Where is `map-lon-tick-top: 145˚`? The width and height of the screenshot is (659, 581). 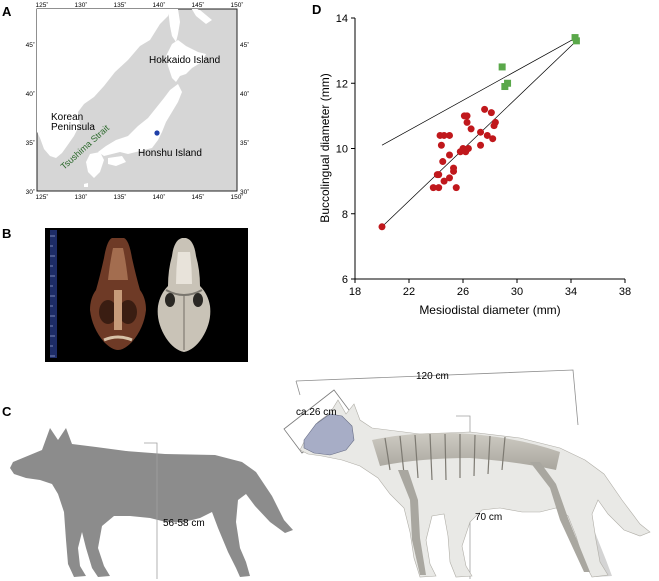 map-lon-tick-top: 145˚ is located at coordinates (197, 5).